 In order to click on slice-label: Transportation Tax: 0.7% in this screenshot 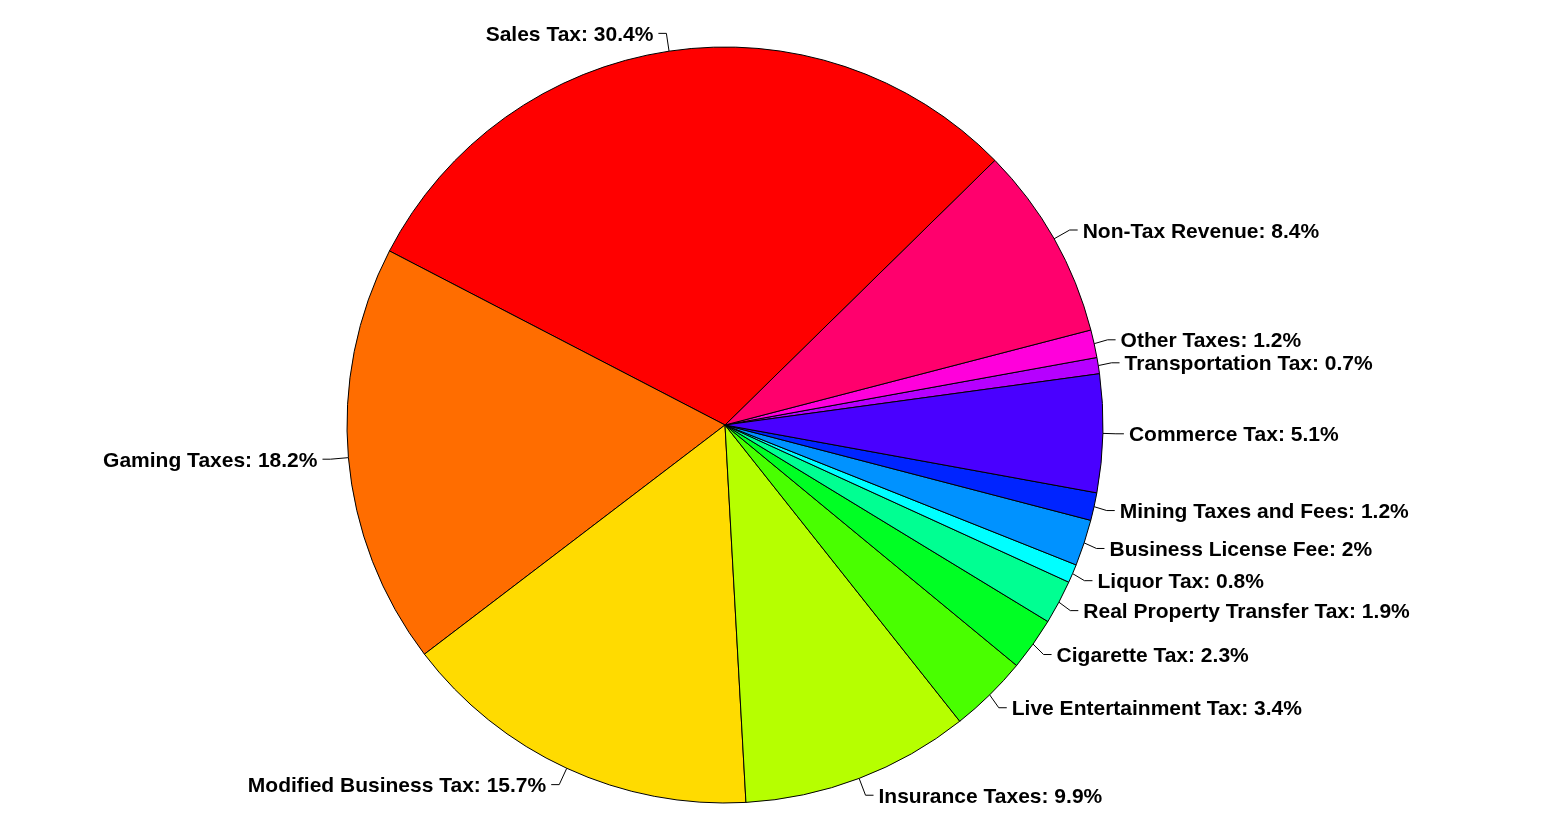, I will do `click(1249, 363)`.